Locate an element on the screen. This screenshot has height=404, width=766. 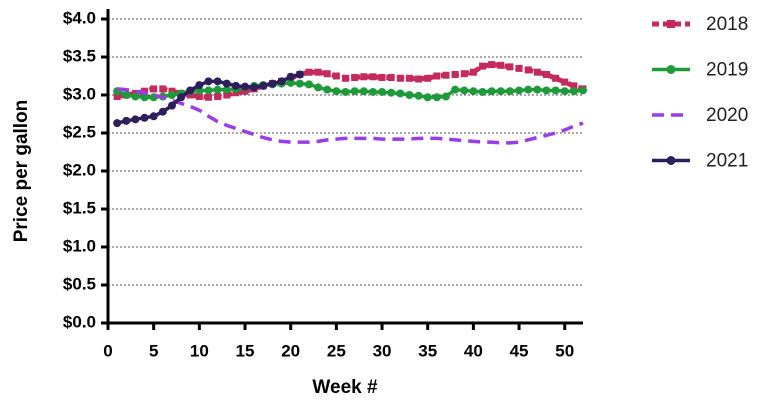
y-tick-label: $4.0 is located at coordinates (79, 17).